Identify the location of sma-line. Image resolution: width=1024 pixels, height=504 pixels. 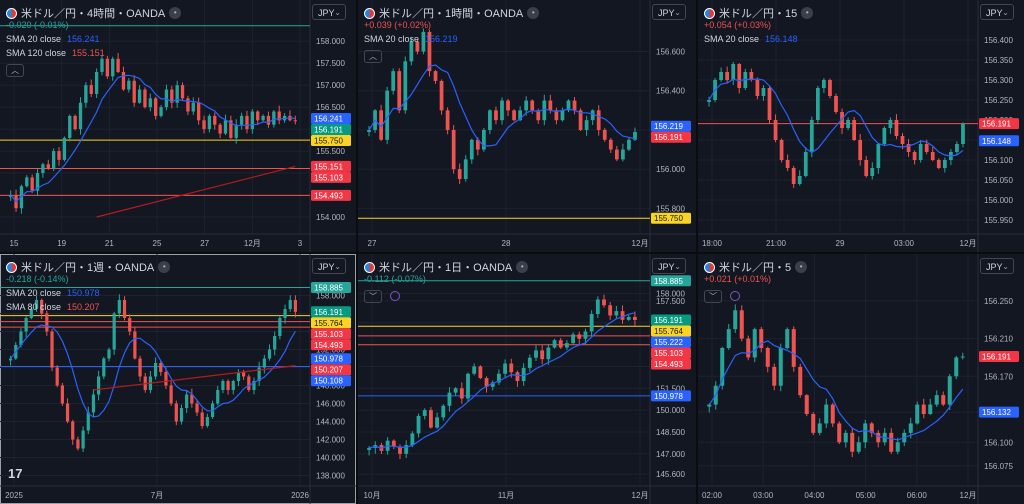
(153, 138).